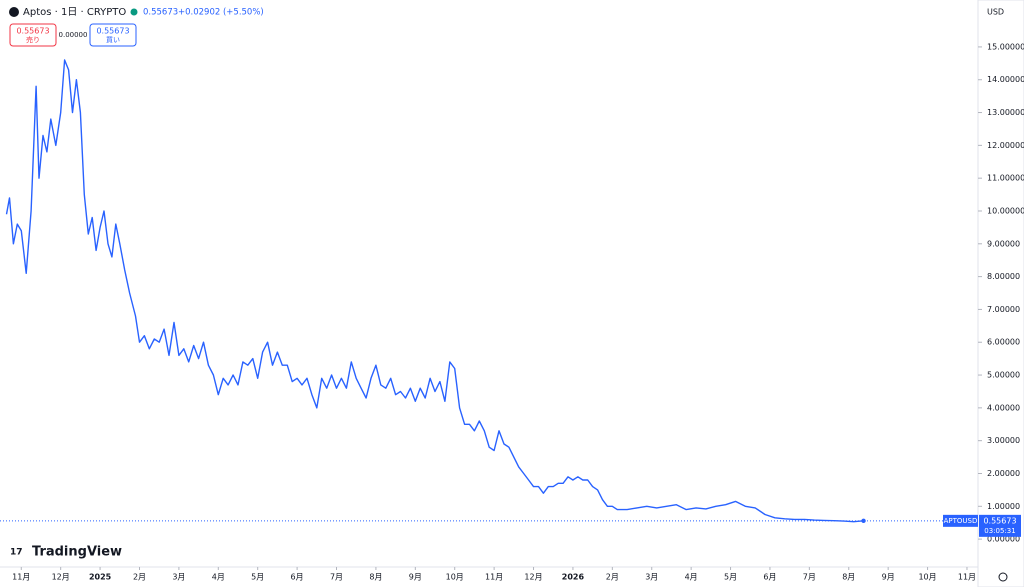  Describe the element at coordinates (1000, 525) in the screenshot. I see `price-tag` at that location.